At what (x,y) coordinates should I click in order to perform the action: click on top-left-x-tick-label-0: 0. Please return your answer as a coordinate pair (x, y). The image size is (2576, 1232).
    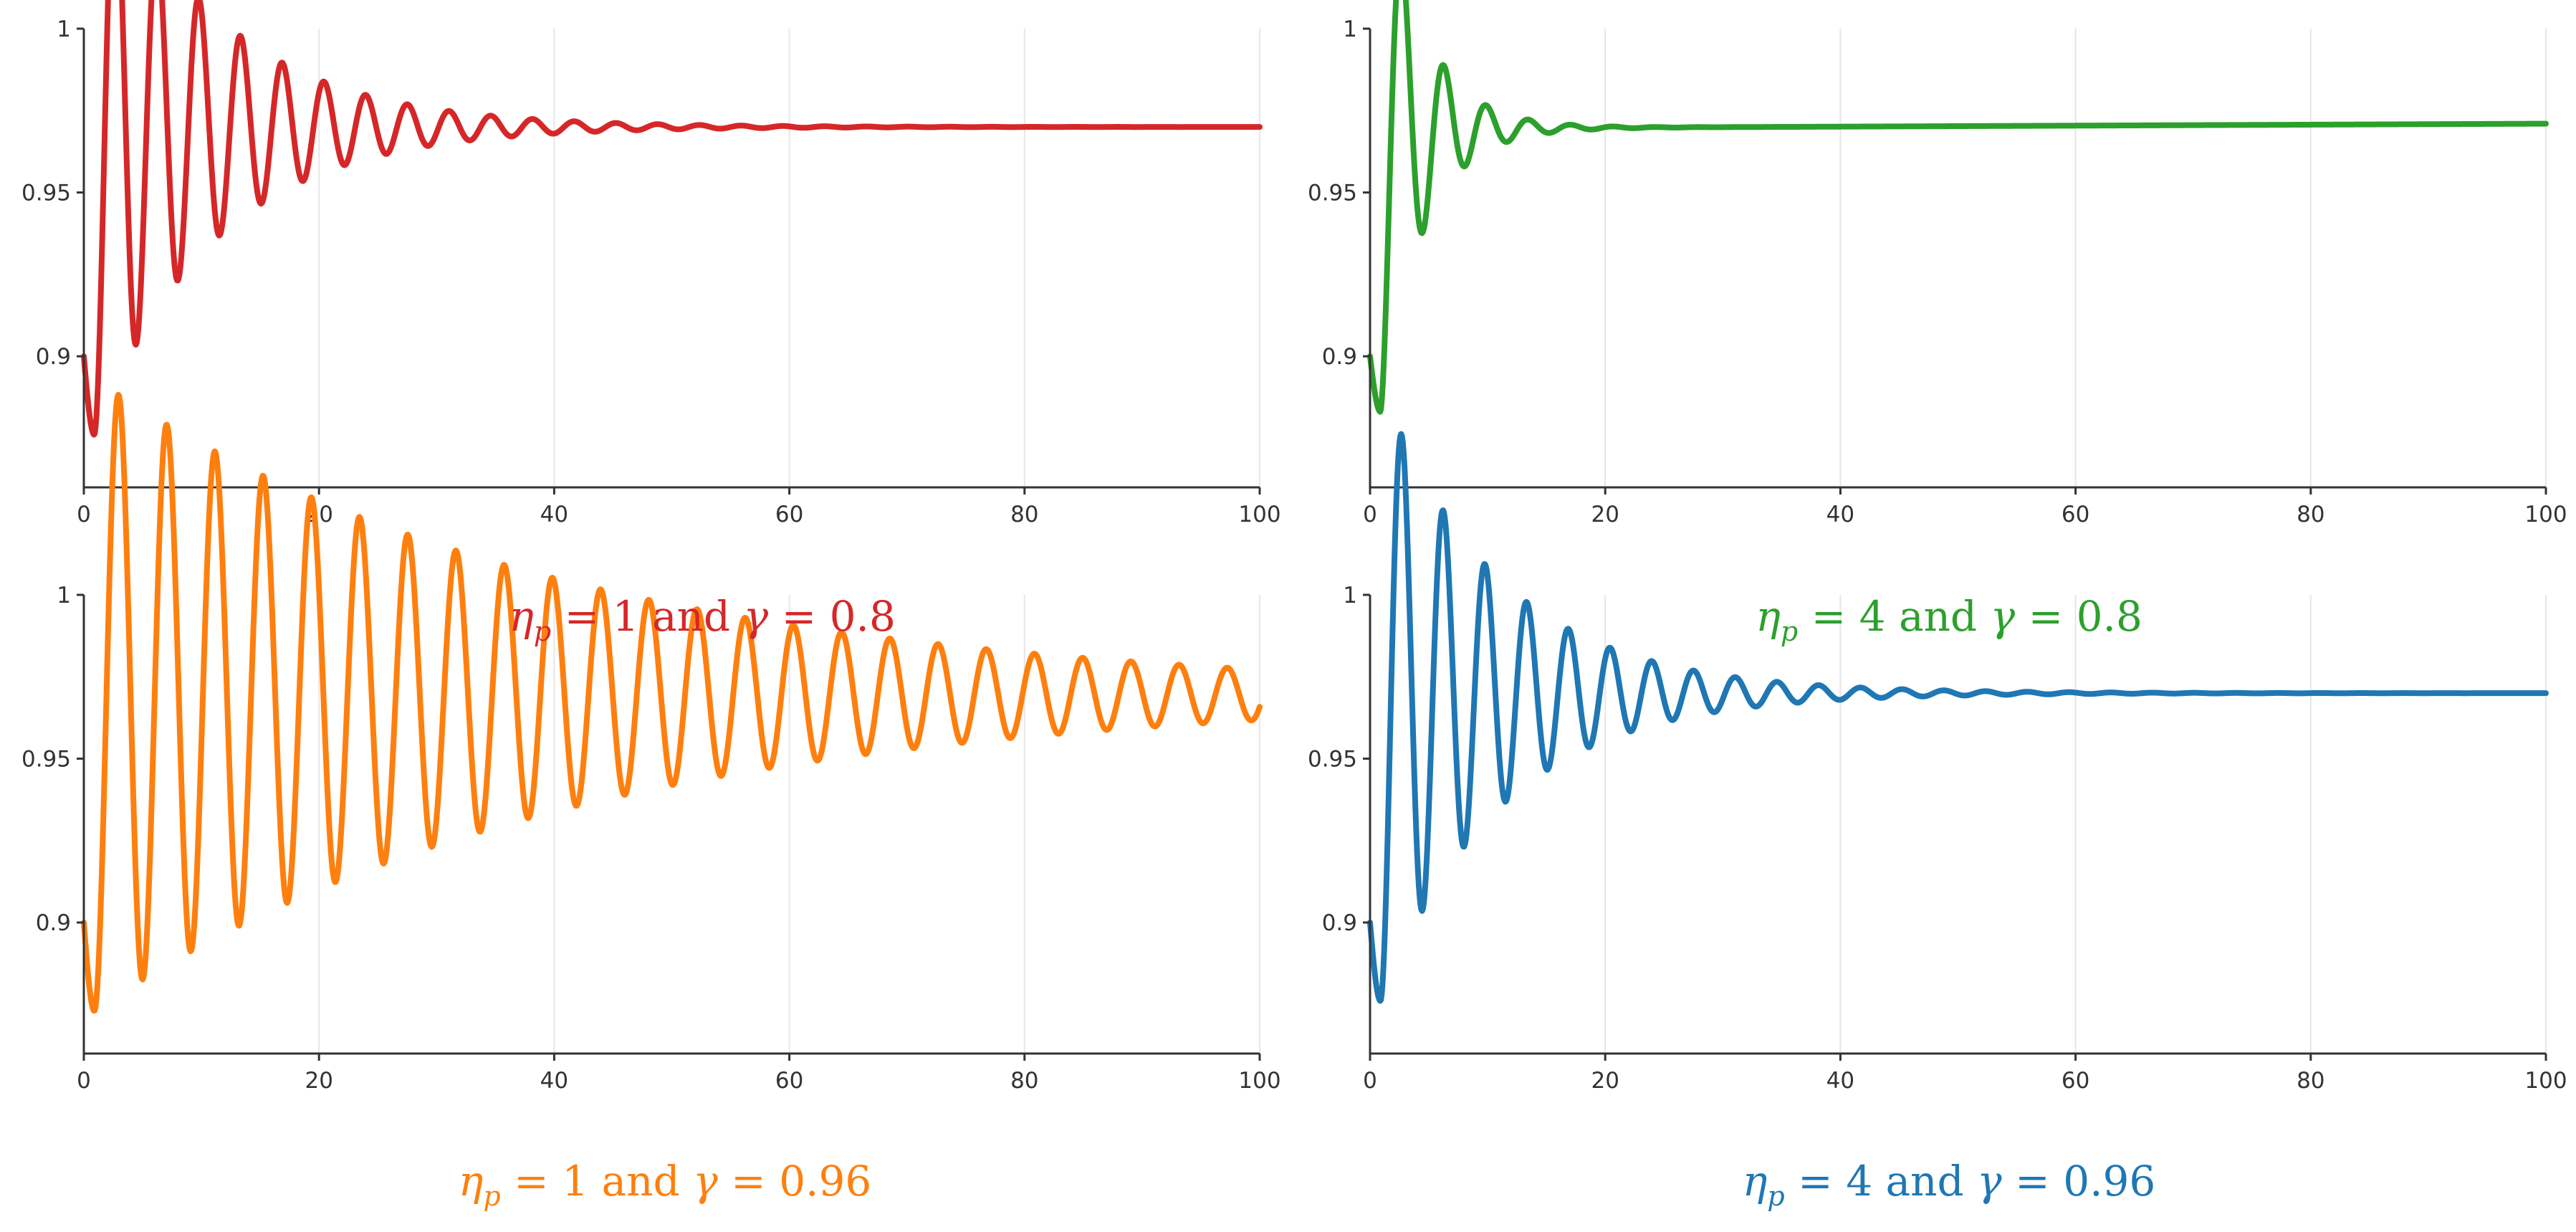
    Looking at the image, I should click on (84, 515).